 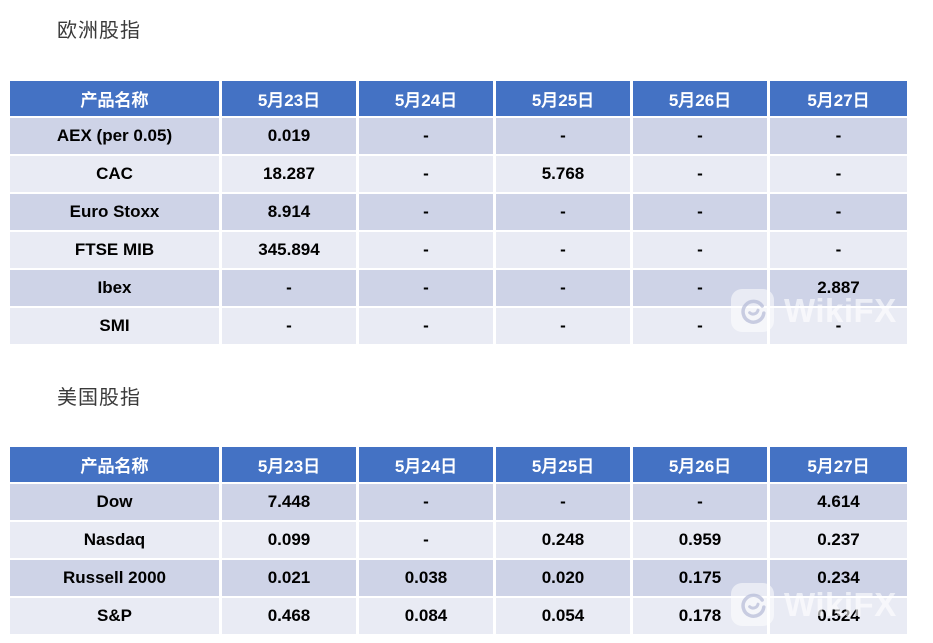 I want to click on product-name-cell: CAC, so click(x=116, y=175).